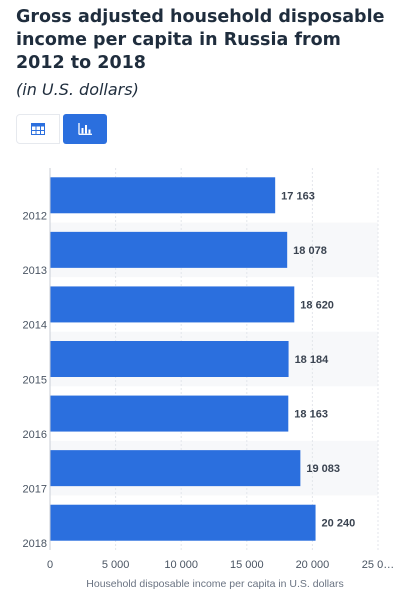  What do you see at coordinates (312, 360) in the screenshot?
I see `value-label: 18 184` at bounding box center [312, 360].